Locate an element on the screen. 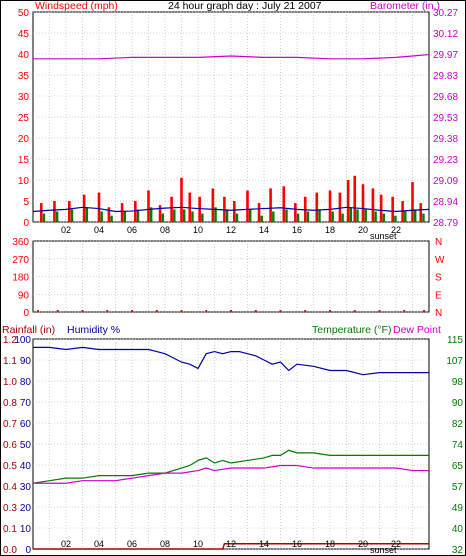 The height and width of the screenshot is (556, 466). temperature-axis-label: Temperature (°F) is located at coordinates (351, 330).